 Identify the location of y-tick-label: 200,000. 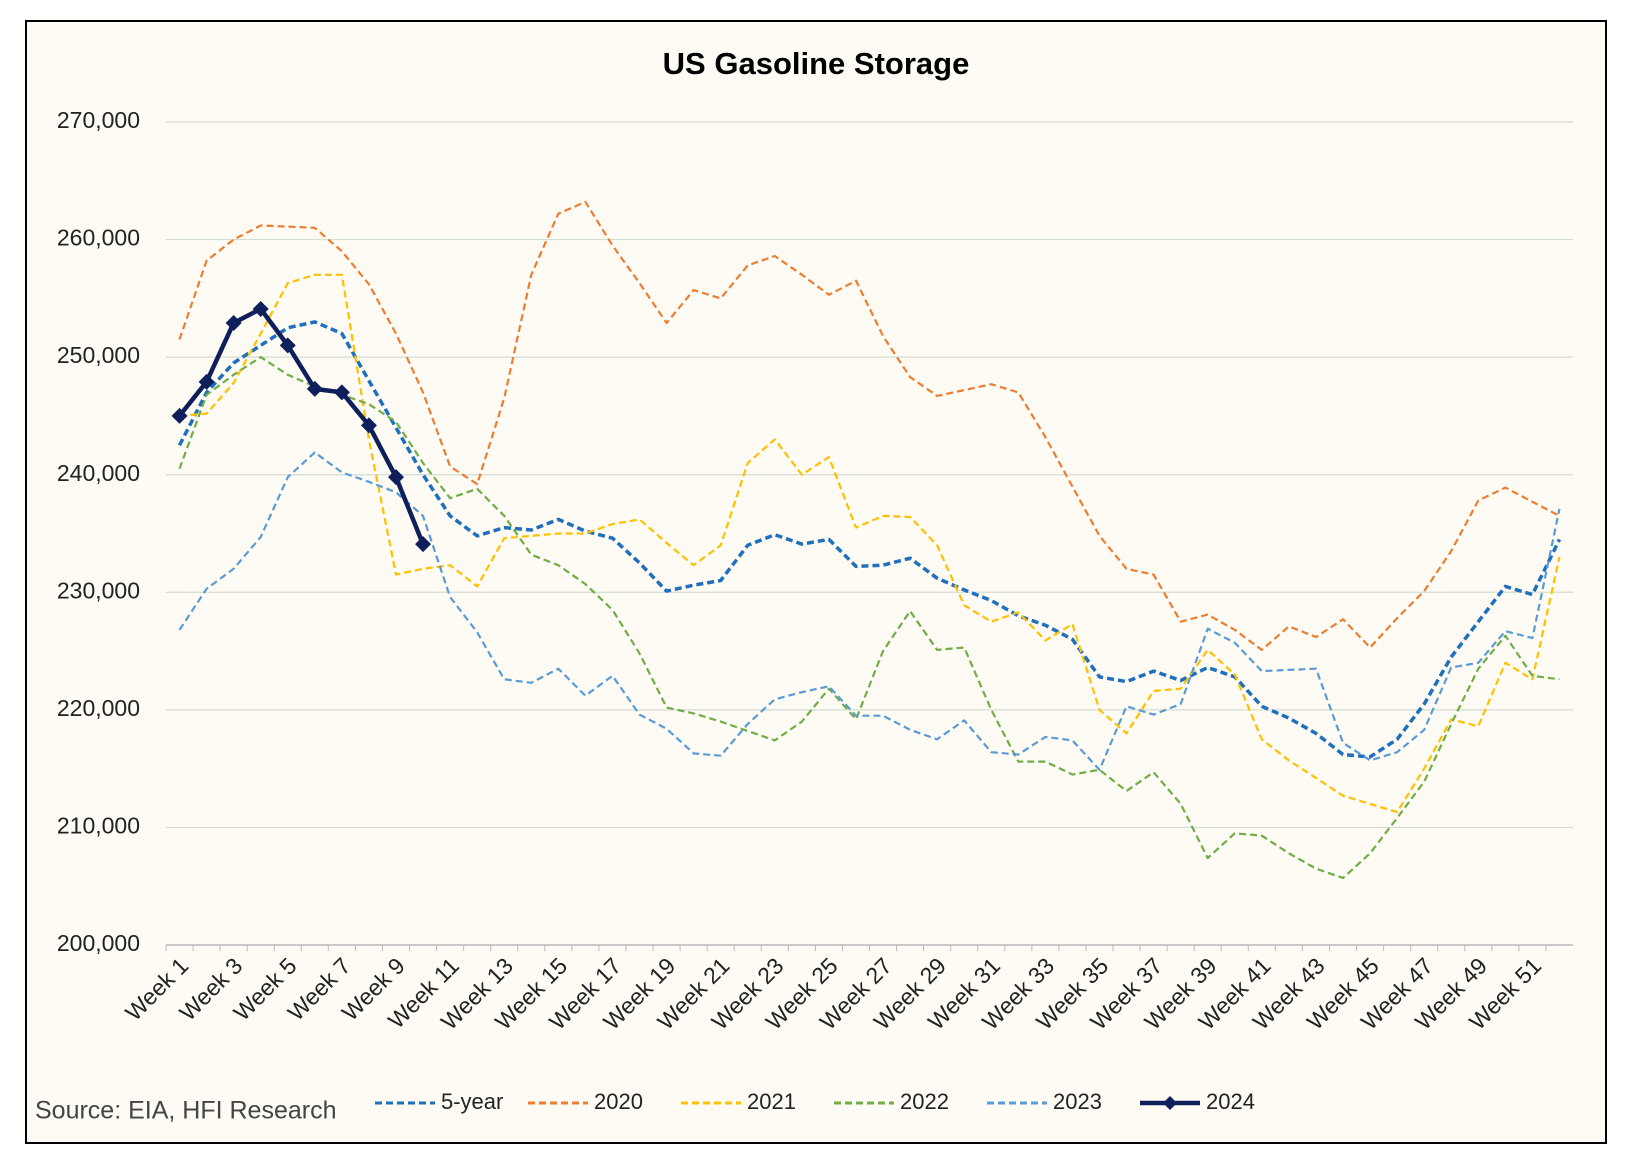
(98, 943).